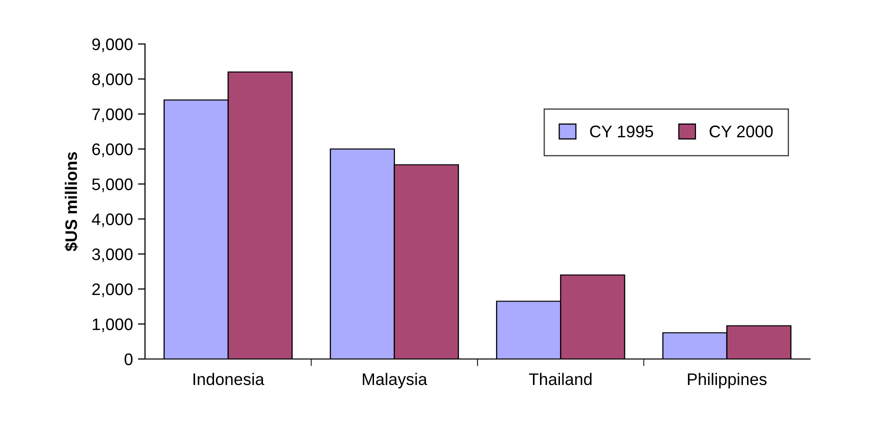 The height and width of the screenshot is (425, 876). What do you see at coordinates (727, 380) in the screenshot?
I see `x-tick-label: Philippines` at bounding box center [727, 380].